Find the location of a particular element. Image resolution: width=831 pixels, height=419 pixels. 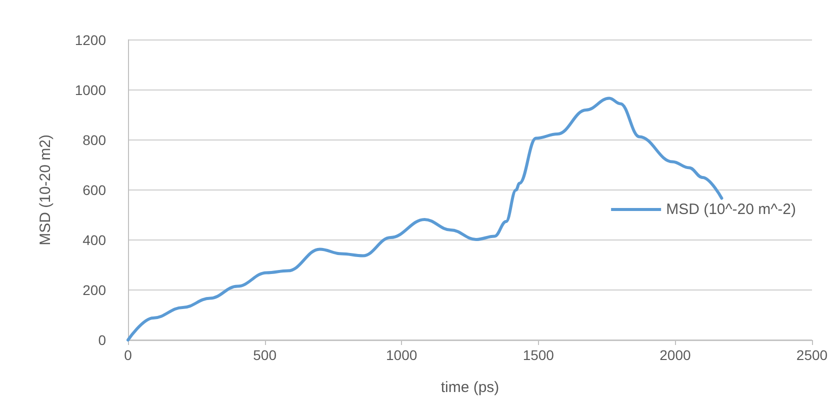

y-axis-title: MSD (10-20 m2) is located at coordinates (45, 190).